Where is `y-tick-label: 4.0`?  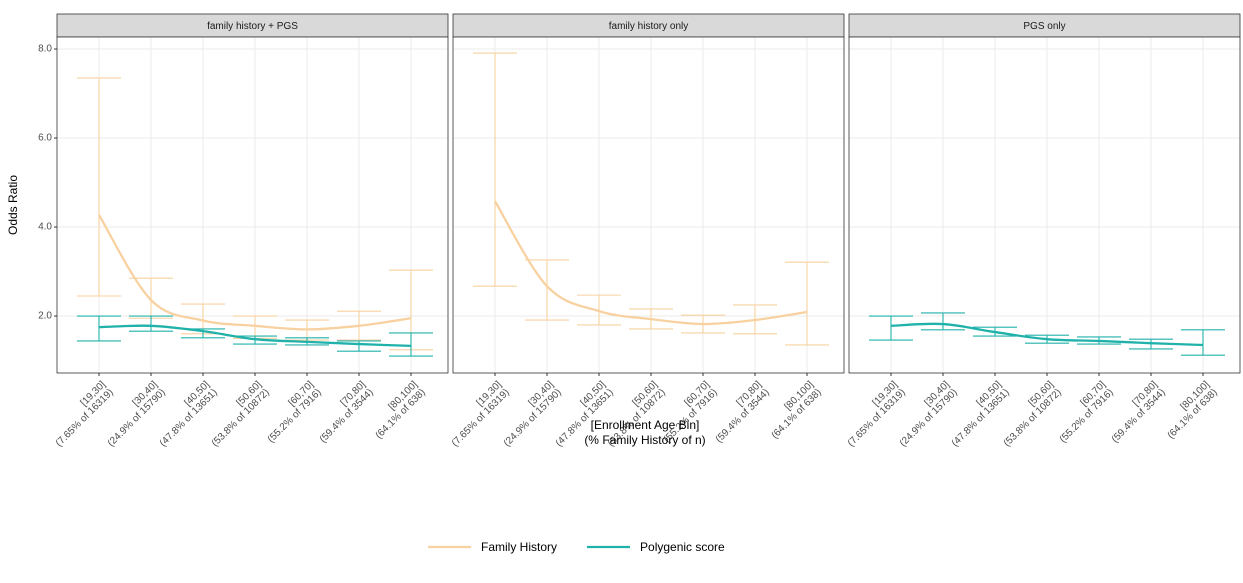
y-tick-label: 4.0 is located at coordinates (45, 227).